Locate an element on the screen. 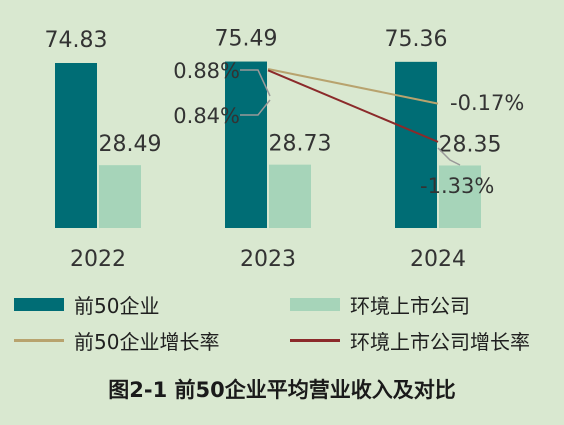  bar-top50-2022 is located at coordinates (76, 145).